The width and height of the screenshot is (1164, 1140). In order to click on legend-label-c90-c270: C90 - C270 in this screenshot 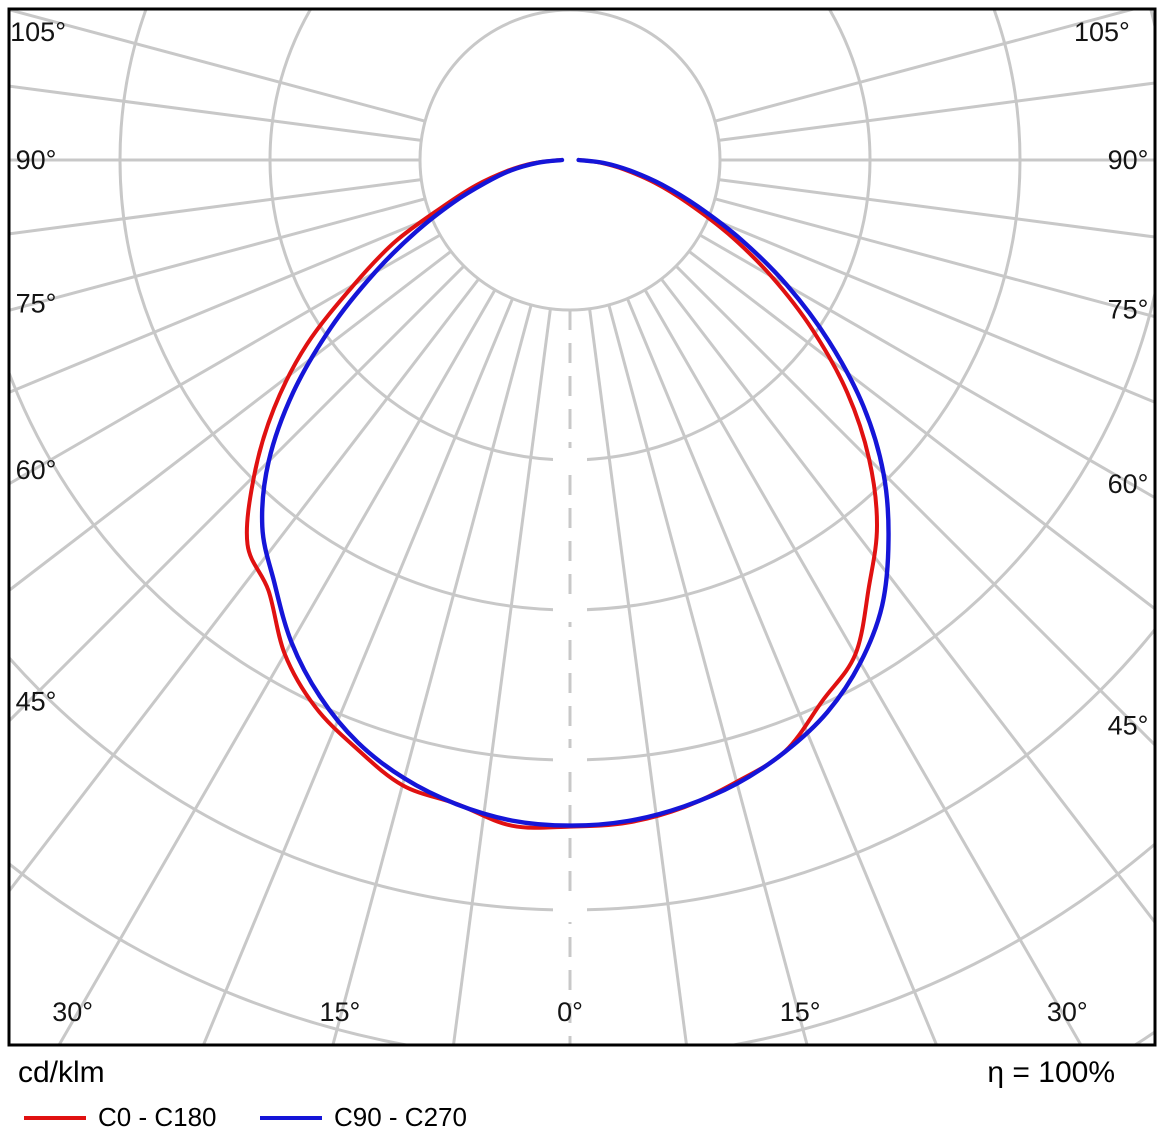, I will do `click(400, 1117)`.